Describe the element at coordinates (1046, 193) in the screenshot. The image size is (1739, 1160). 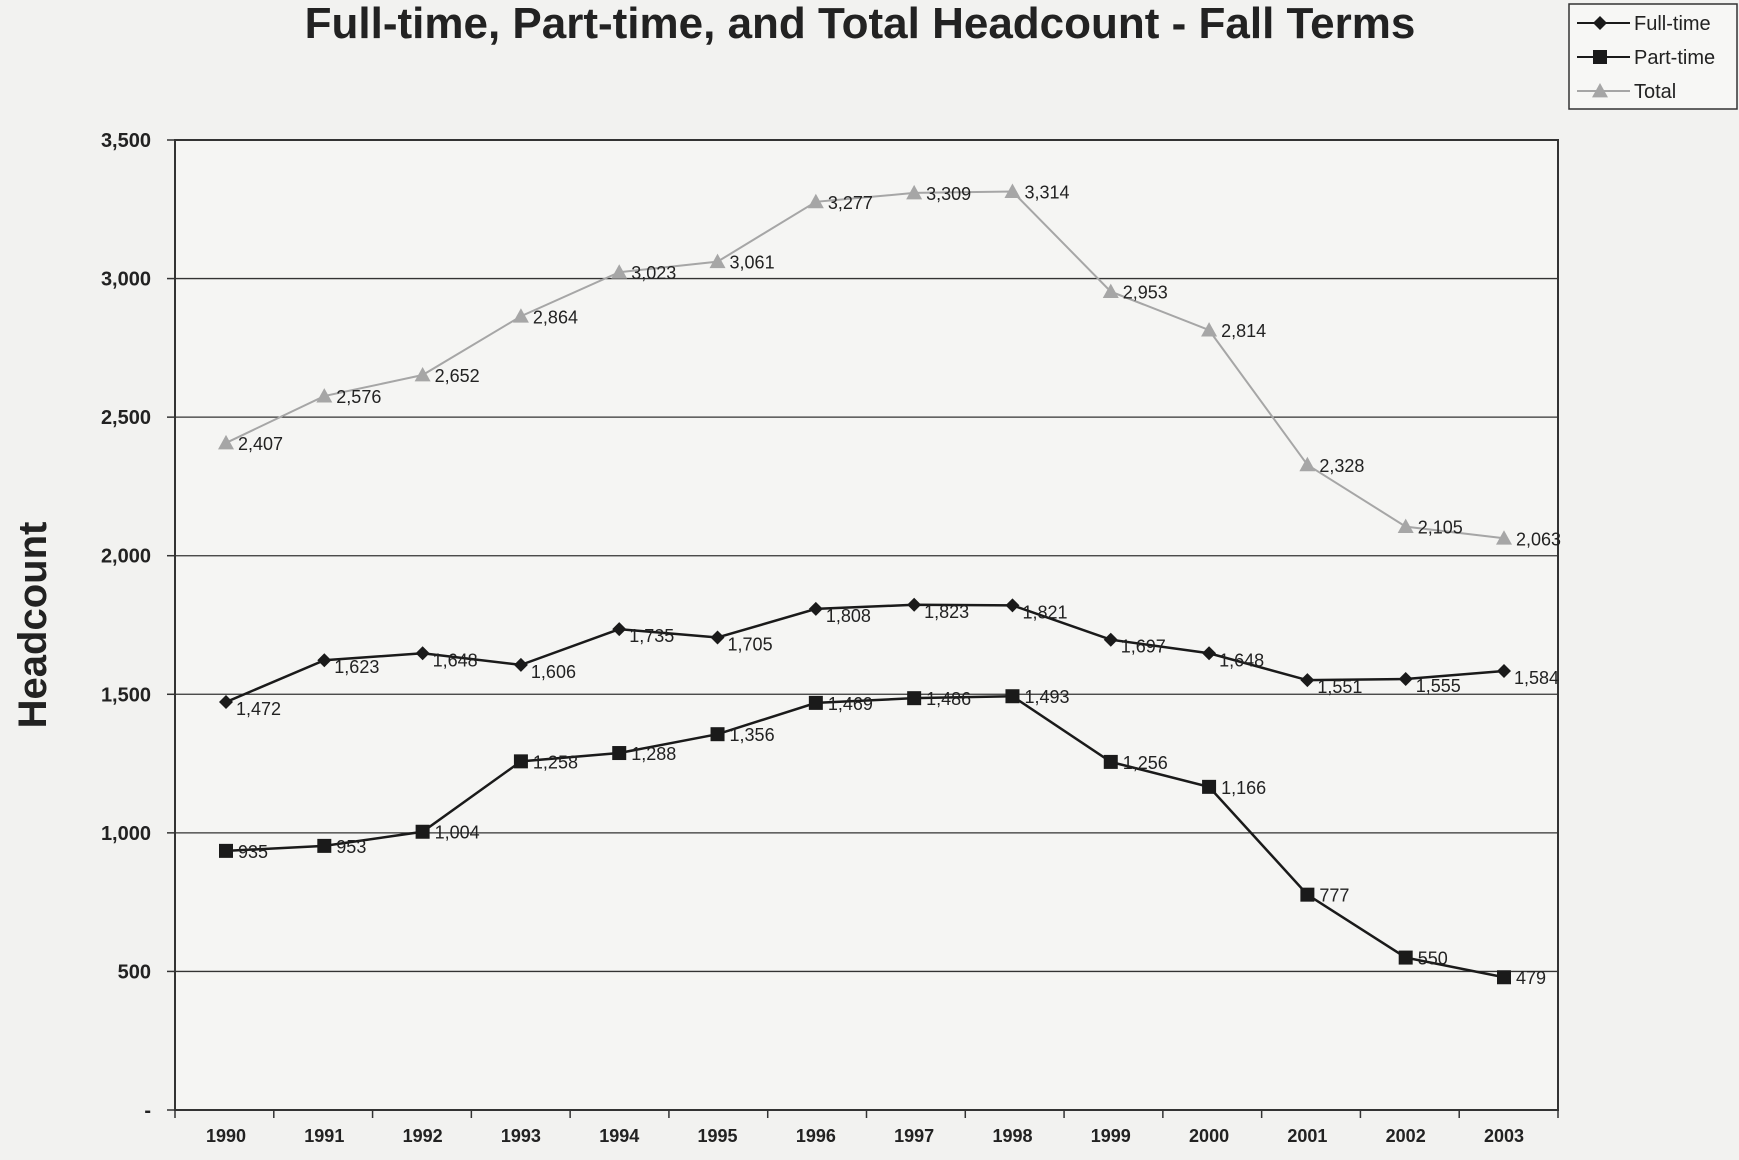
I see `data-label: 3,314` at that location.